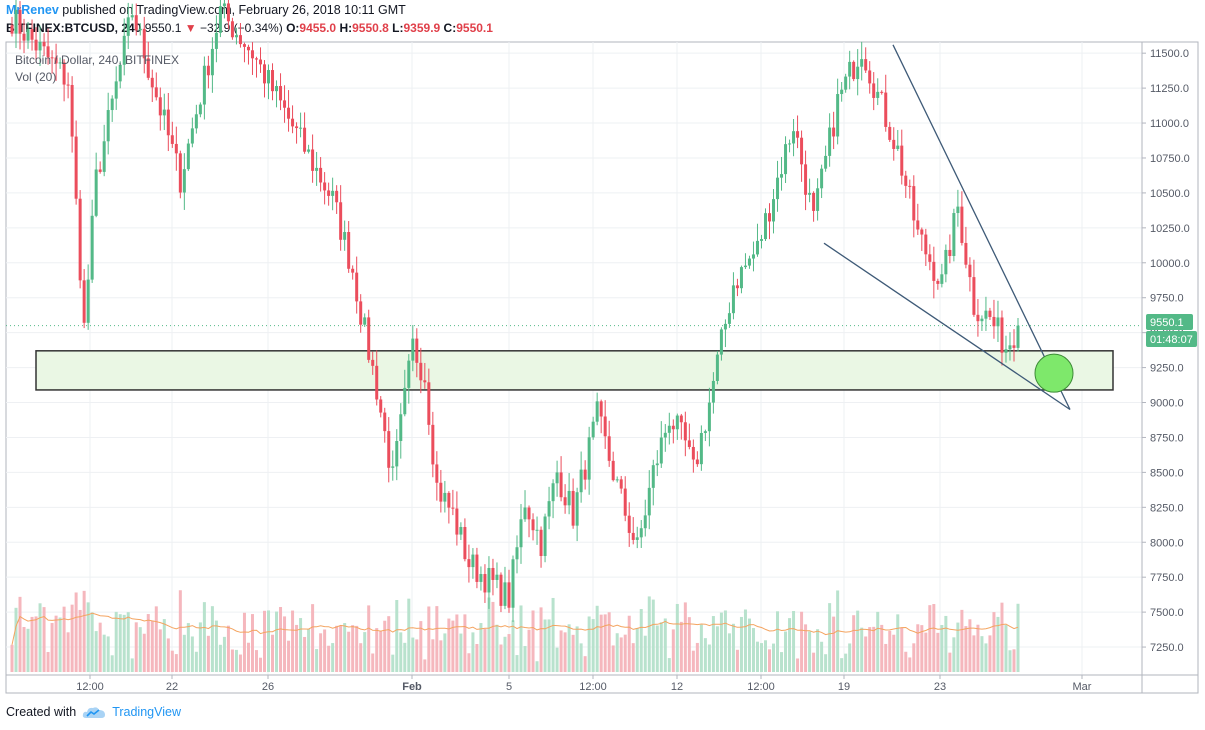  I want to click on legend-title: Bitcoin / Dollar, 240, BITFINEX, so click(97, 60).